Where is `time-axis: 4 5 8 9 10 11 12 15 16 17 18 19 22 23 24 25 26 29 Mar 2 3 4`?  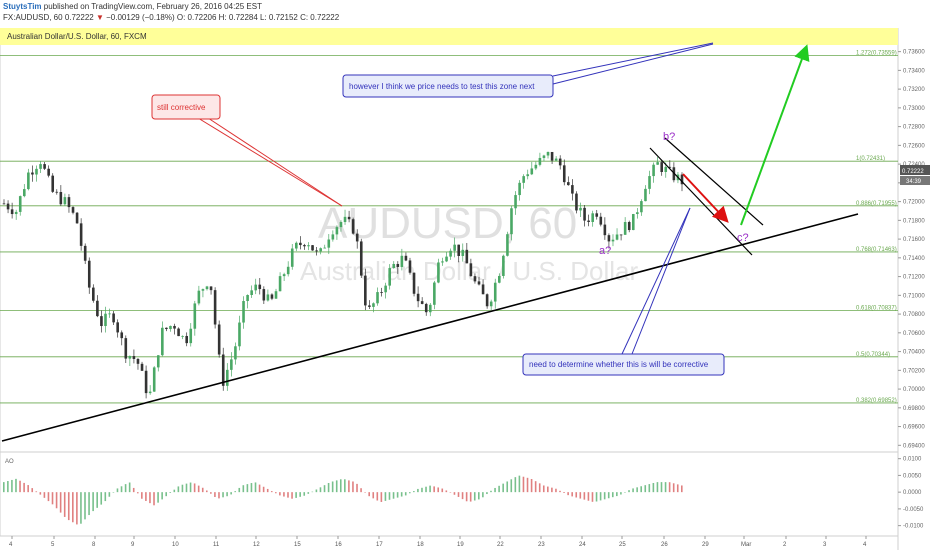 time-axis: 4 5 8 9 10 11 12 15 16 17 18 19 22 23 24 25 26 29 Mar 2 3 4 is located at coordinates (438, 542).